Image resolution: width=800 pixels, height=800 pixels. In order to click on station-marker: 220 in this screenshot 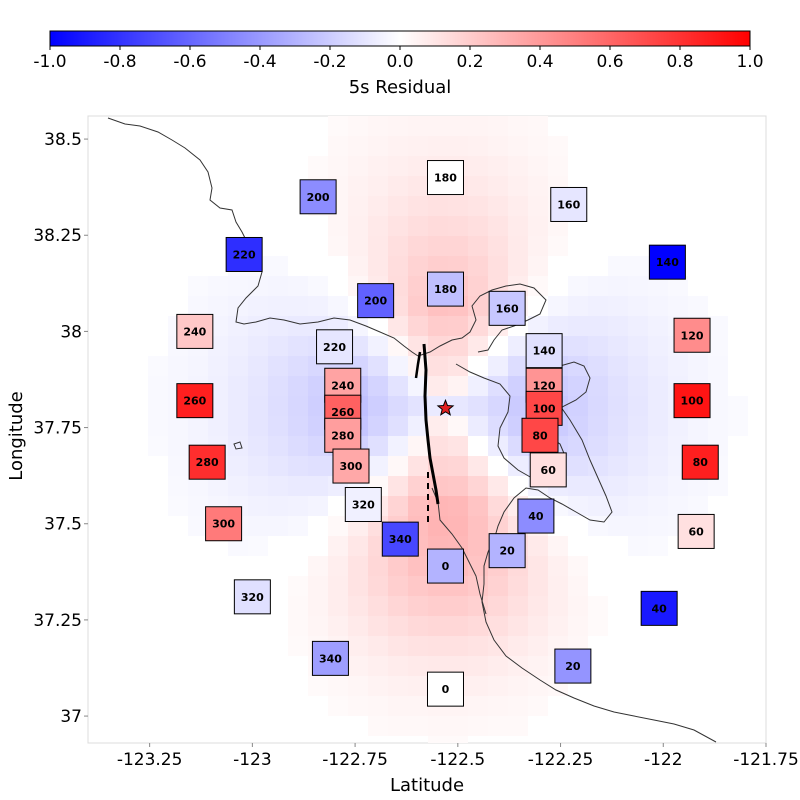, I will do `click(244, 254)`.